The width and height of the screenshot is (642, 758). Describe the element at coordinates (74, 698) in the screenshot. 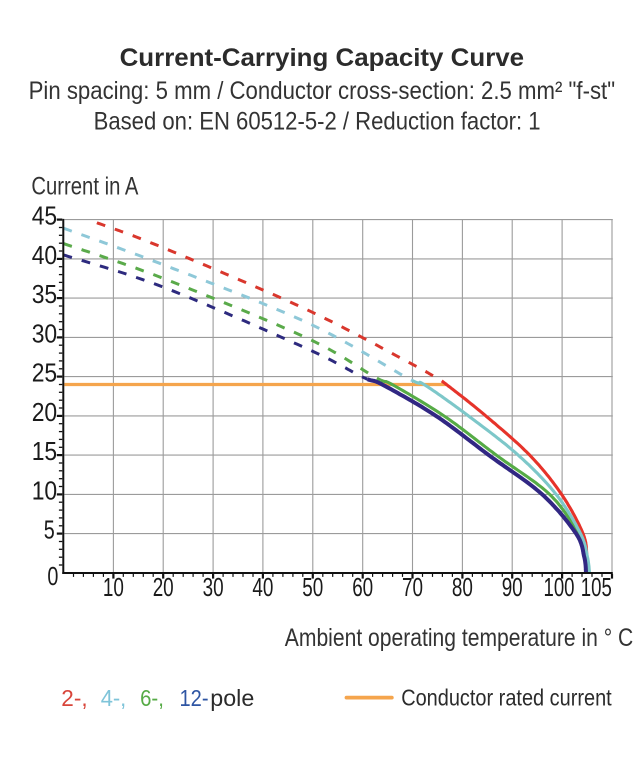

I see `svg-text: 2-,` at that location.